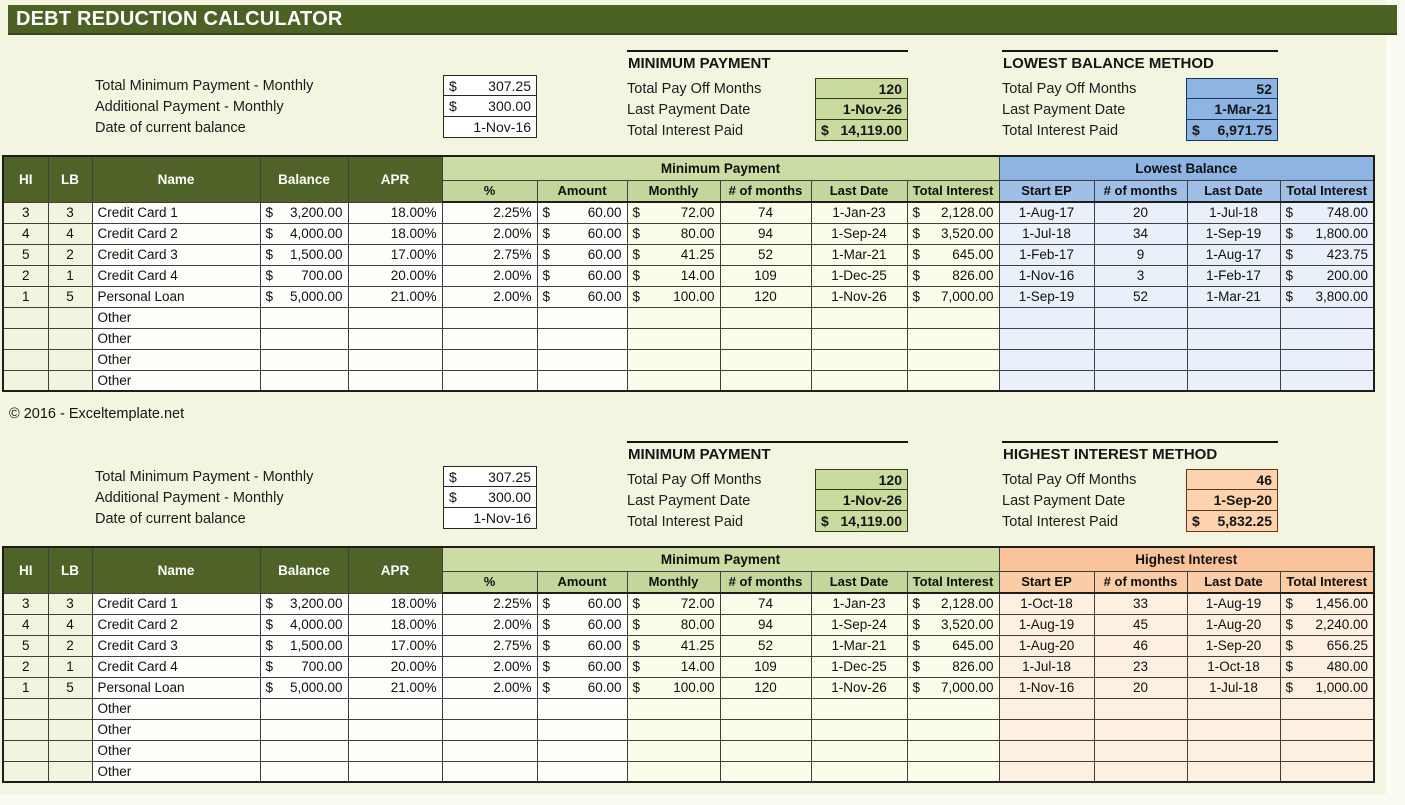 This screenshot has height=805, width=1405. I want to click on monthly-cell: $14.00, so click(673, 666).